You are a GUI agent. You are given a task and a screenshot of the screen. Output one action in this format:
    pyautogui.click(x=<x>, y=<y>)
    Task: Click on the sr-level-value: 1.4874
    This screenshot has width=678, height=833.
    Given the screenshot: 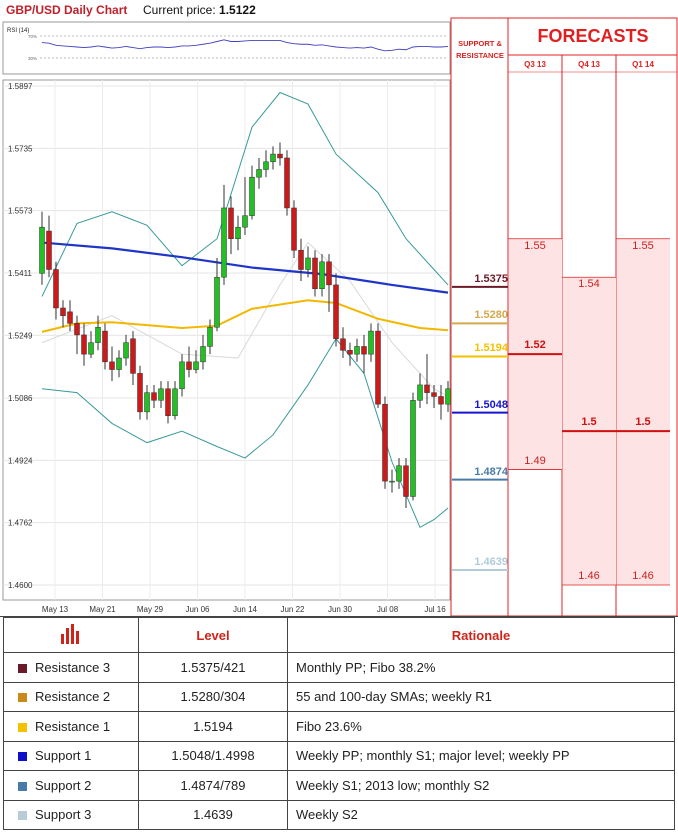 What is the action you would take?
    pyautogui.click(x=491, y=471)
    